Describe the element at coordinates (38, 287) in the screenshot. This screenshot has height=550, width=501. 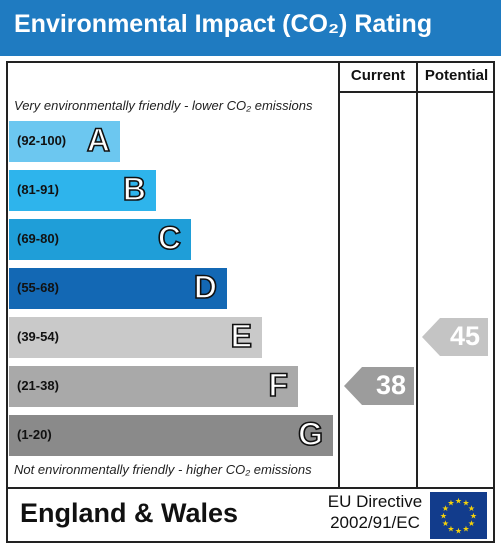
I see `band-range: (55-68)` at that location.